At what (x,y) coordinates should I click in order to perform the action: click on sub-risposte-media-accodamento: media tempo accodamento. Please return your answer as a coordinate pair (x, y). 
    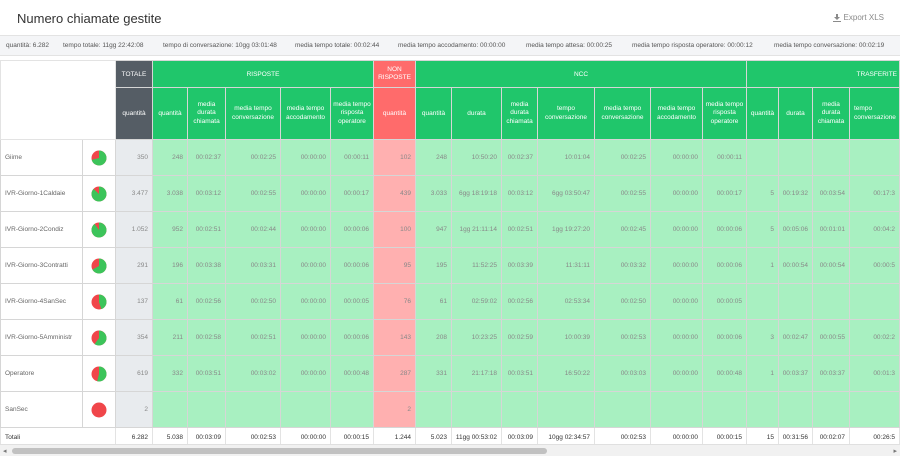
    Looking at the image, I should click on (305, 113).